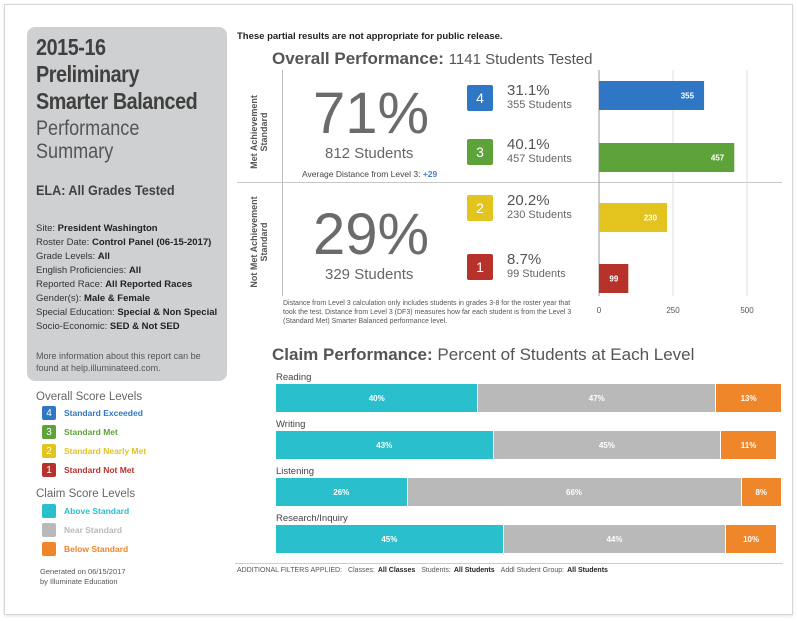 The width and height of the screenshot is (798, 621). I want to click on avg-distance-label: Average Distance from Level 3:, so click(361, 174).